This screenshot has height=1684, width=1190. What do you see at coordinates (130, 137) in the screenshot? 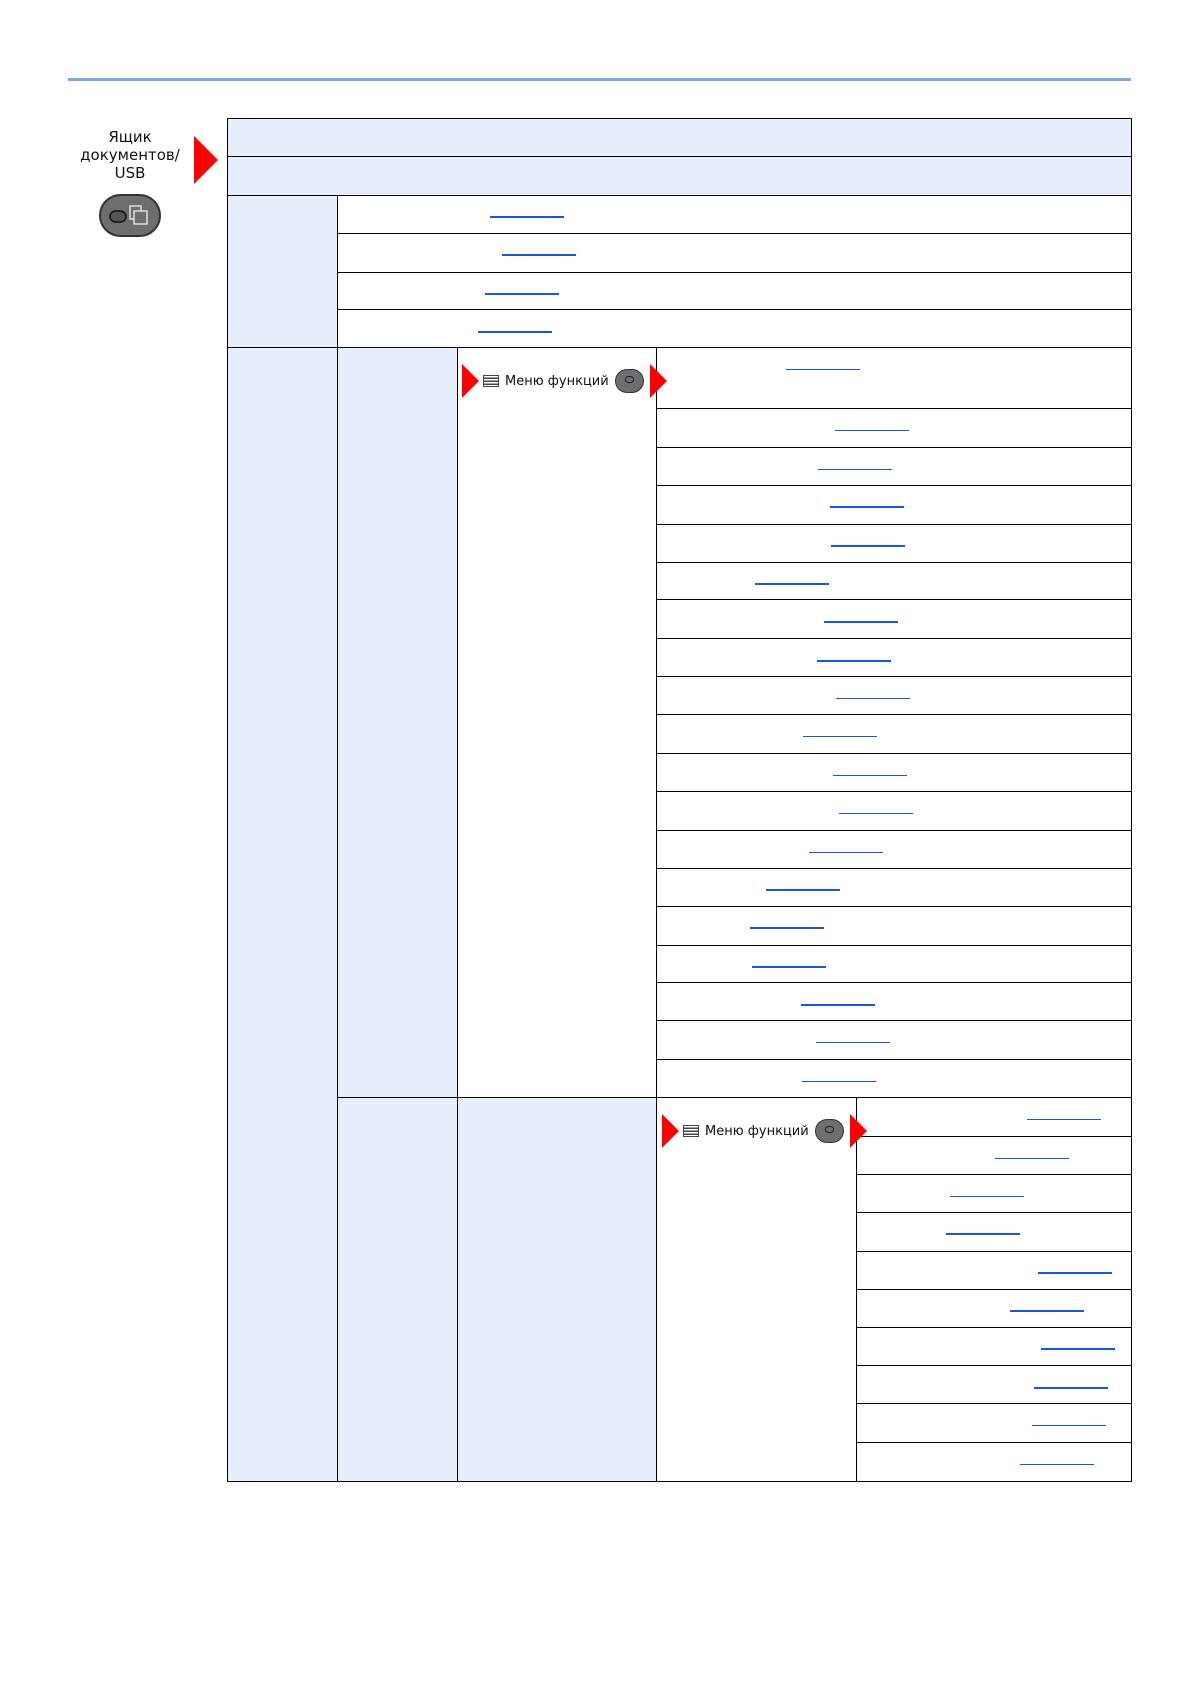
I see `label-line: Ящик` at bounding box center [130, 137].